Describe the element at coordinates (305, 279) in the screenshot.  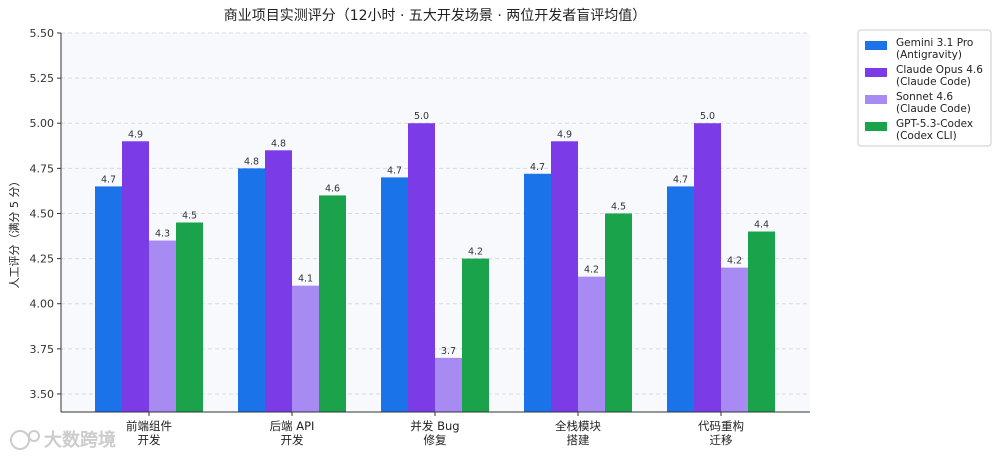
I see `bar-value-label: 4.1` at that location.